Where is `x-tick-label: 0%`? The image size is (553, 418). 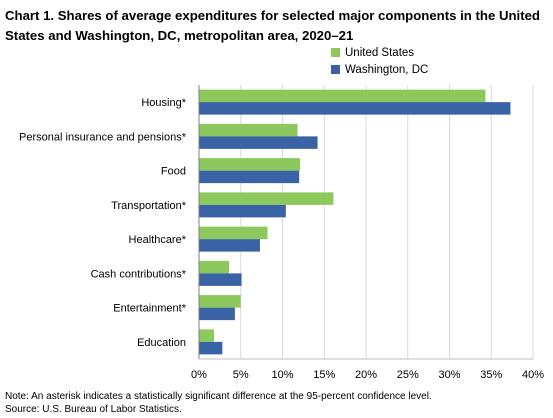 x-tick-label: 0% is located at coordinates (199, 375).